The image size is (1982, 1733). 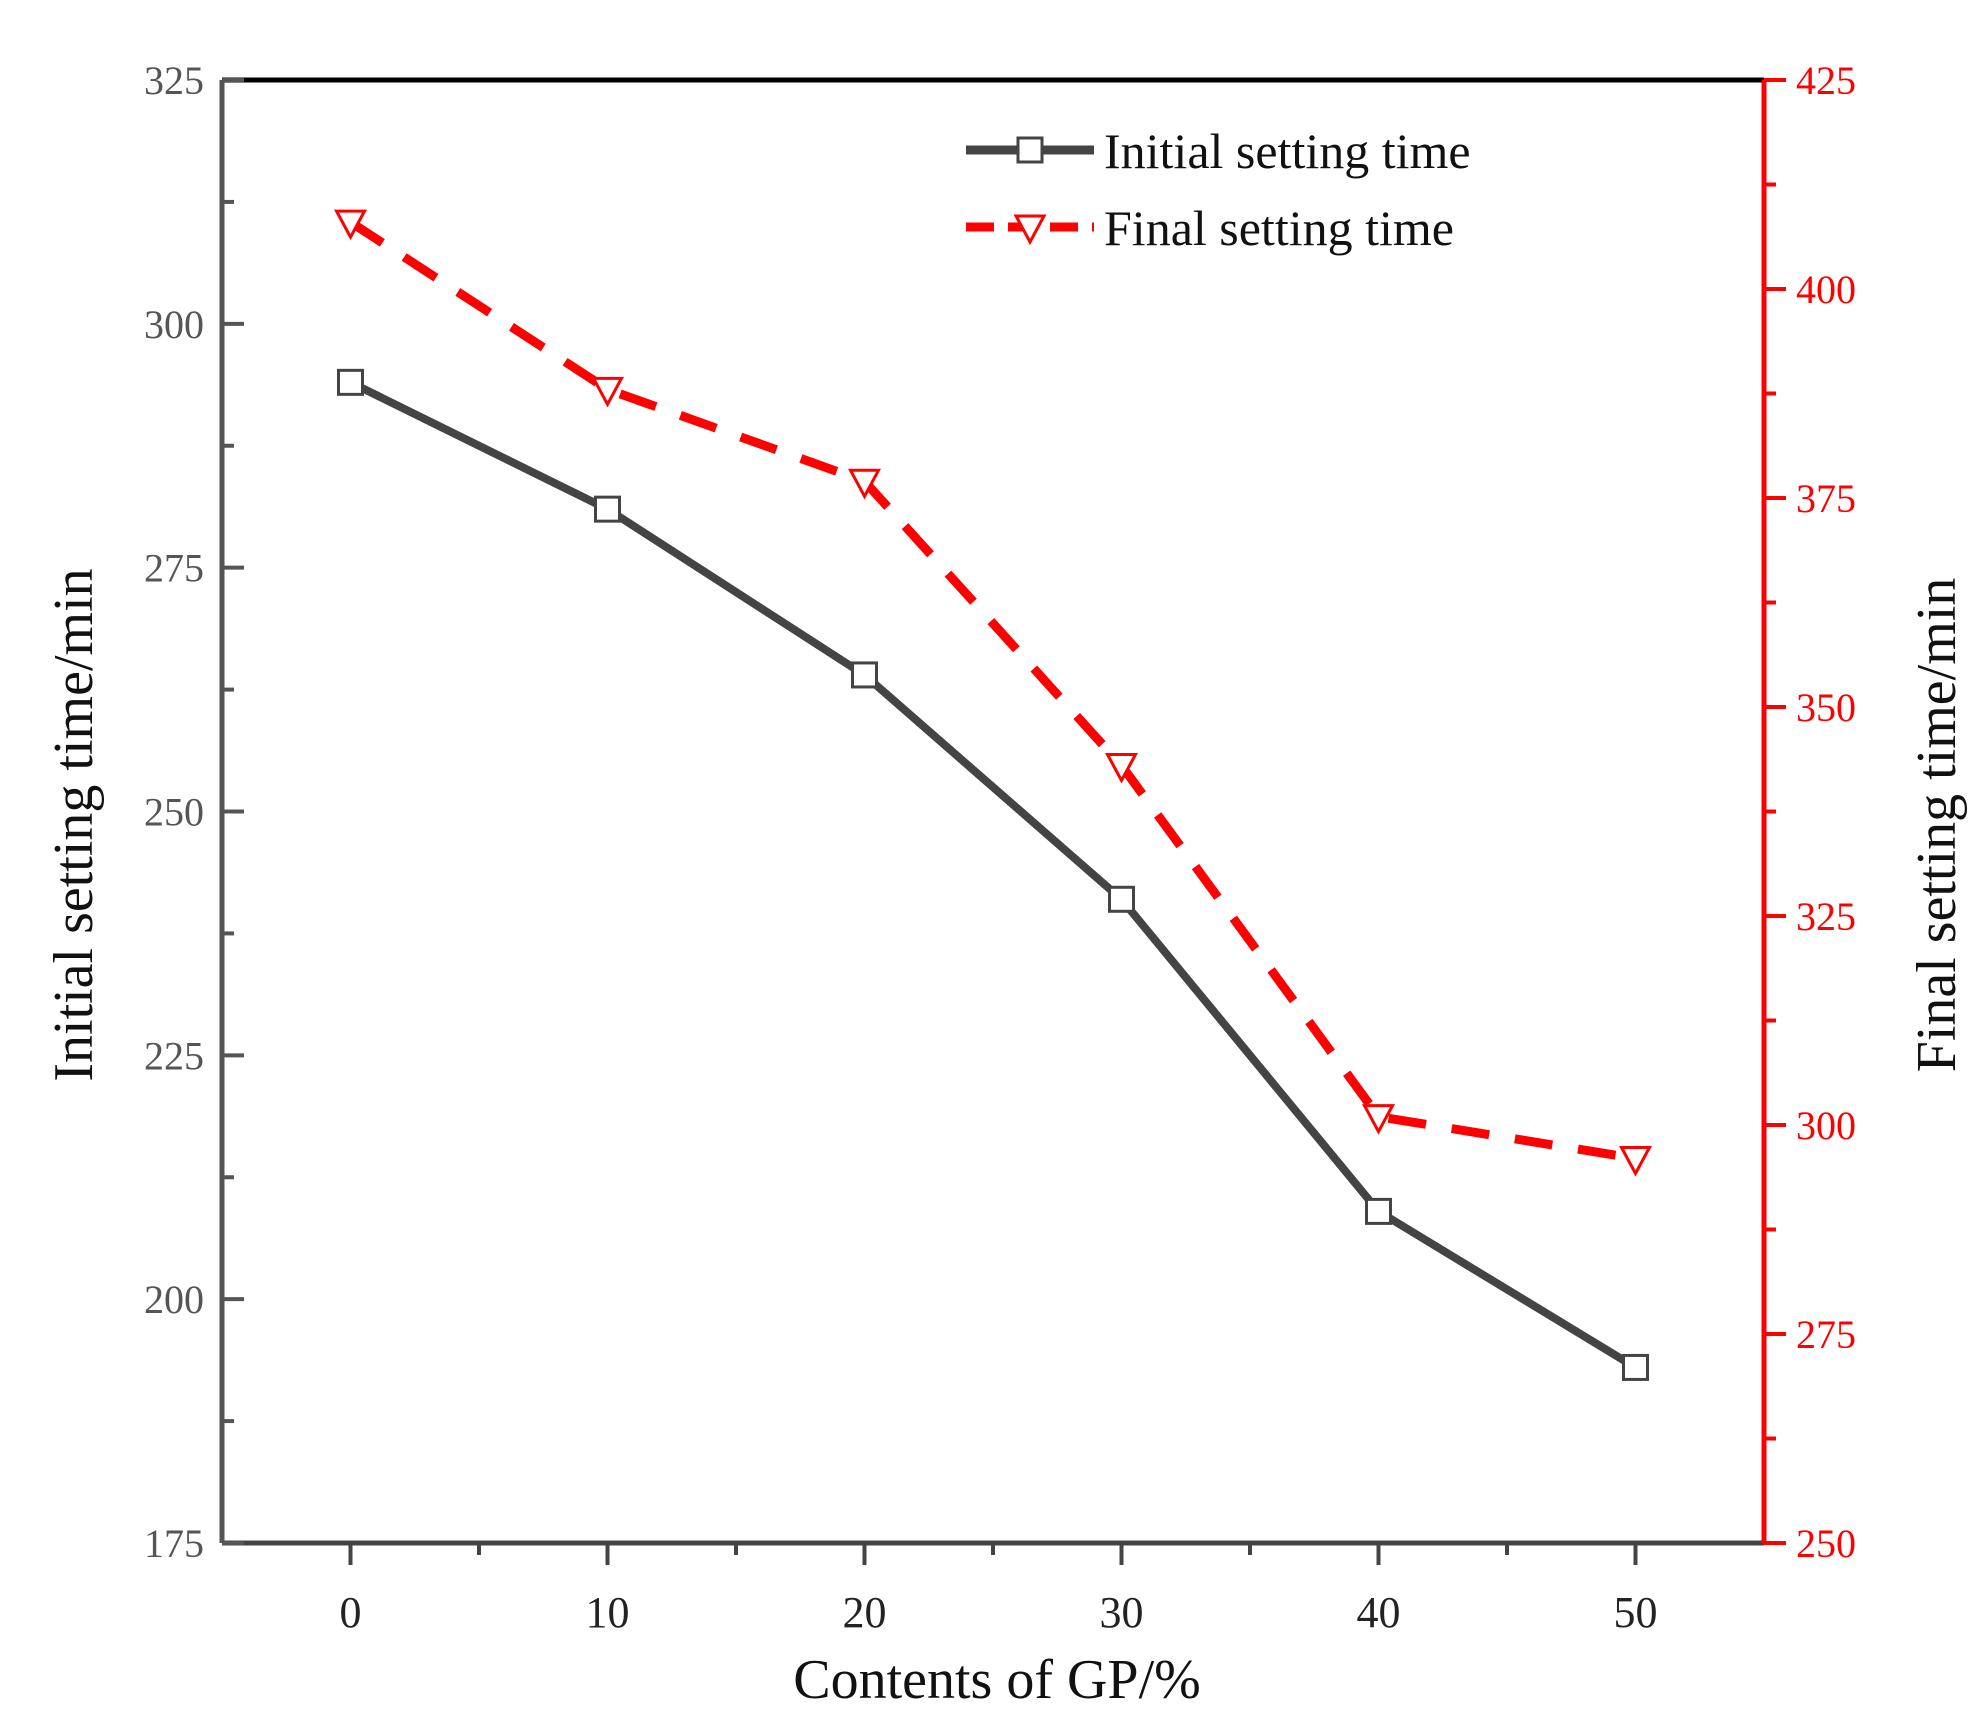 What do you see at coordinates (174, 324) in the screenshot?
I see `left-y-tick-label: 300` at bounding box center [174, 324].